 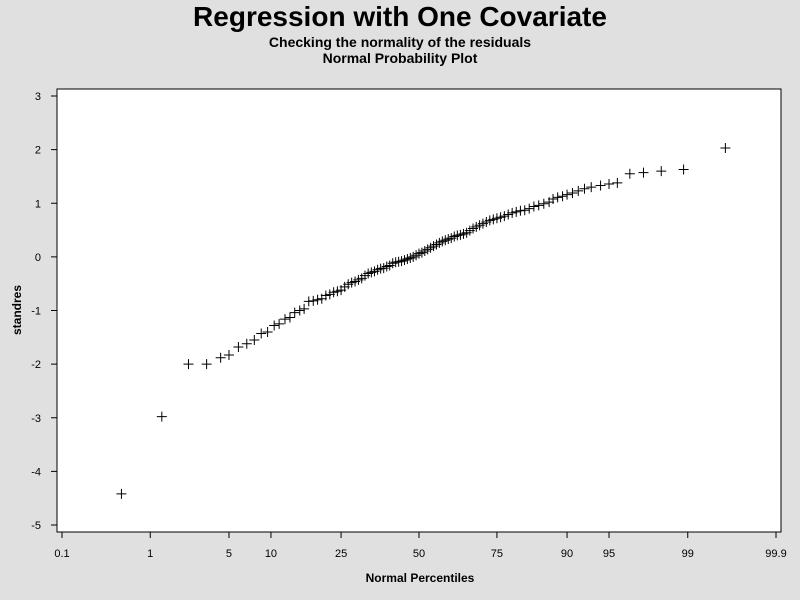 I want to click on y-axis-title: standres, so click(x=17, y=310).